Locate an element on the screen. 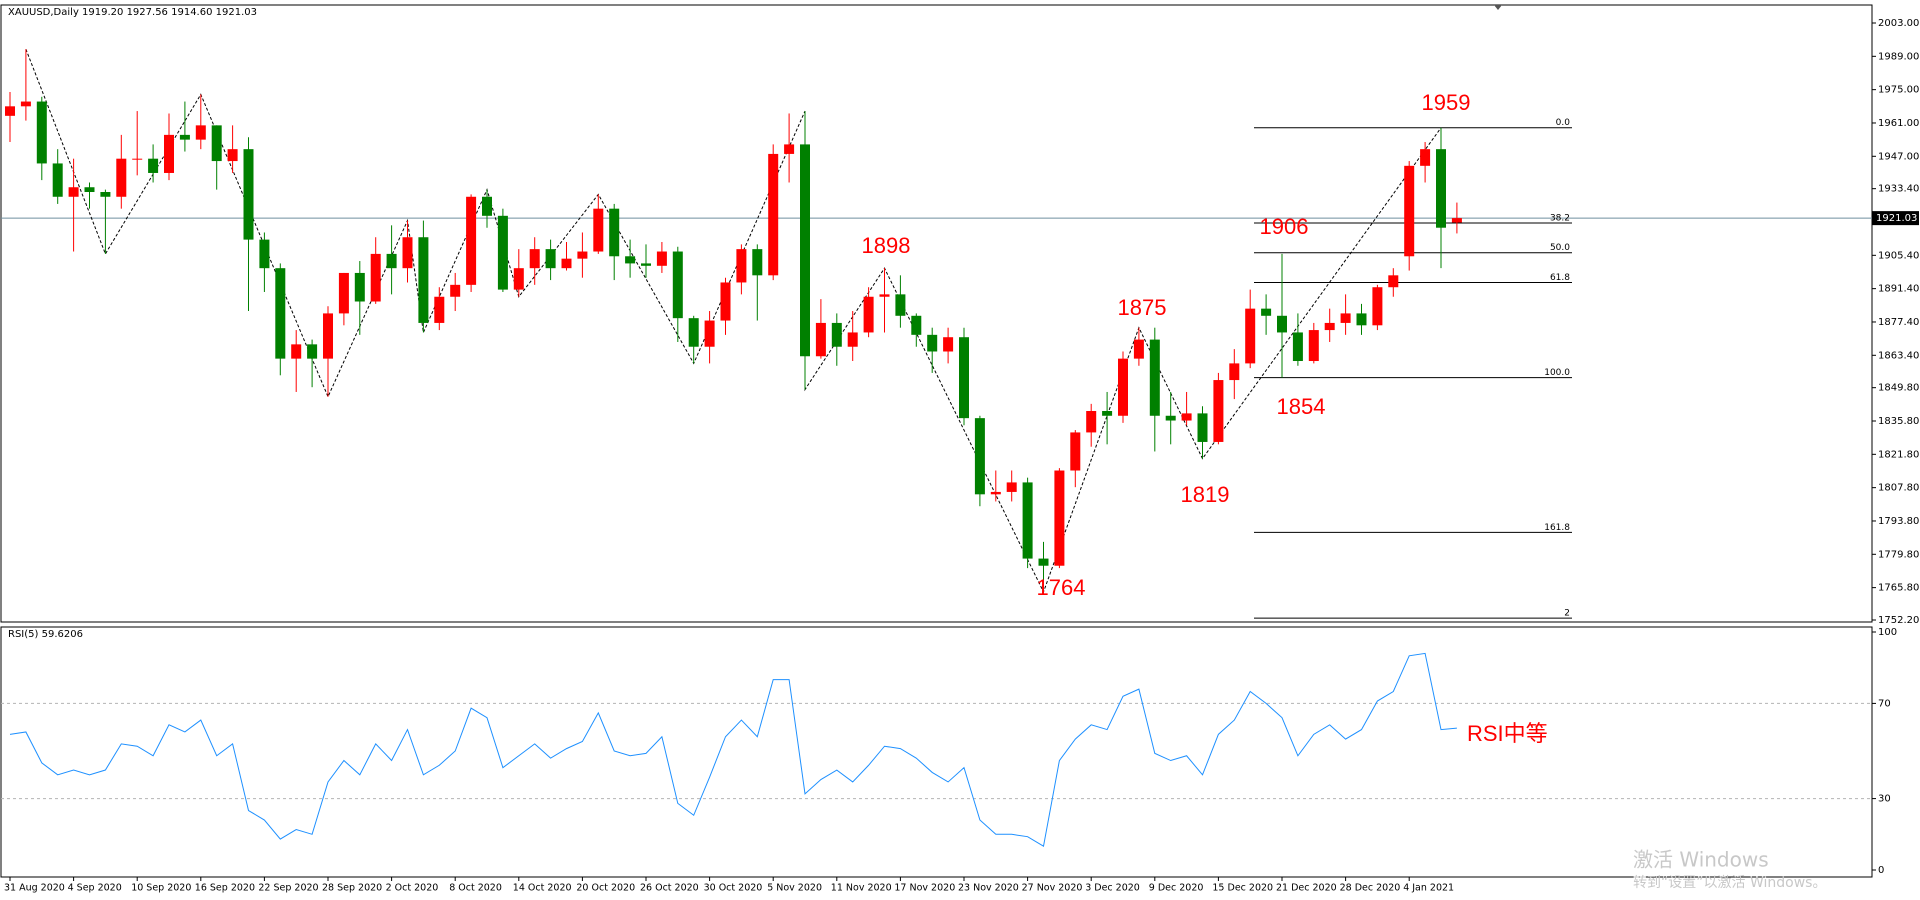  y-tick-label: 1975.00 is located at coordinates (1898, 90).